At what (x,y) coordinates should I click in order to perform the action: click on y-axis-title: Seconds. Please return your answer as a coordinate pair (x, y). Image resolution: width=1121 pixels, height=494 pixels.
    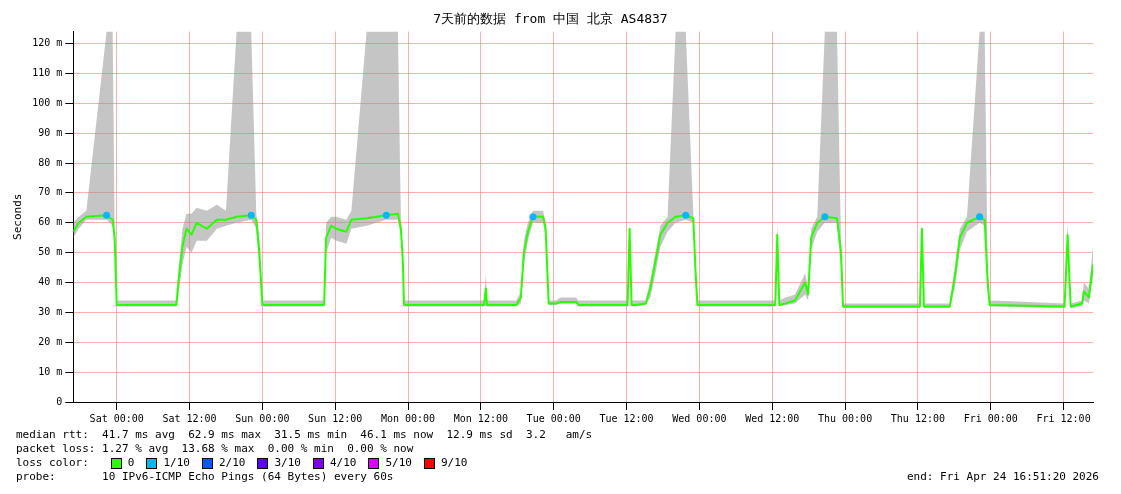
    Looking at the image, I should click on (18, 216).